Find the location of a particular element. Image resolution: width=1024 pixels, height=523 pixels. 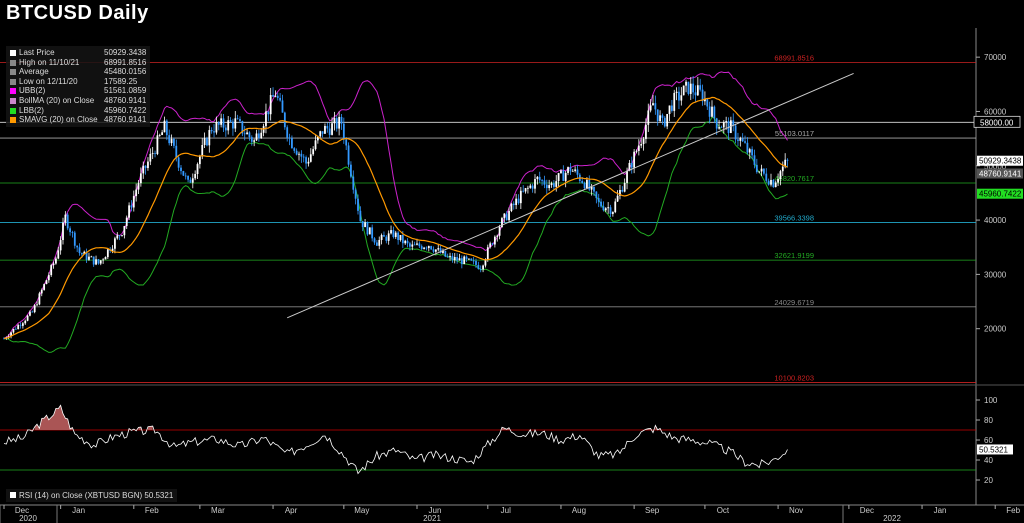

rsi-tick-label: 80 is located at coordinates (988, 420).